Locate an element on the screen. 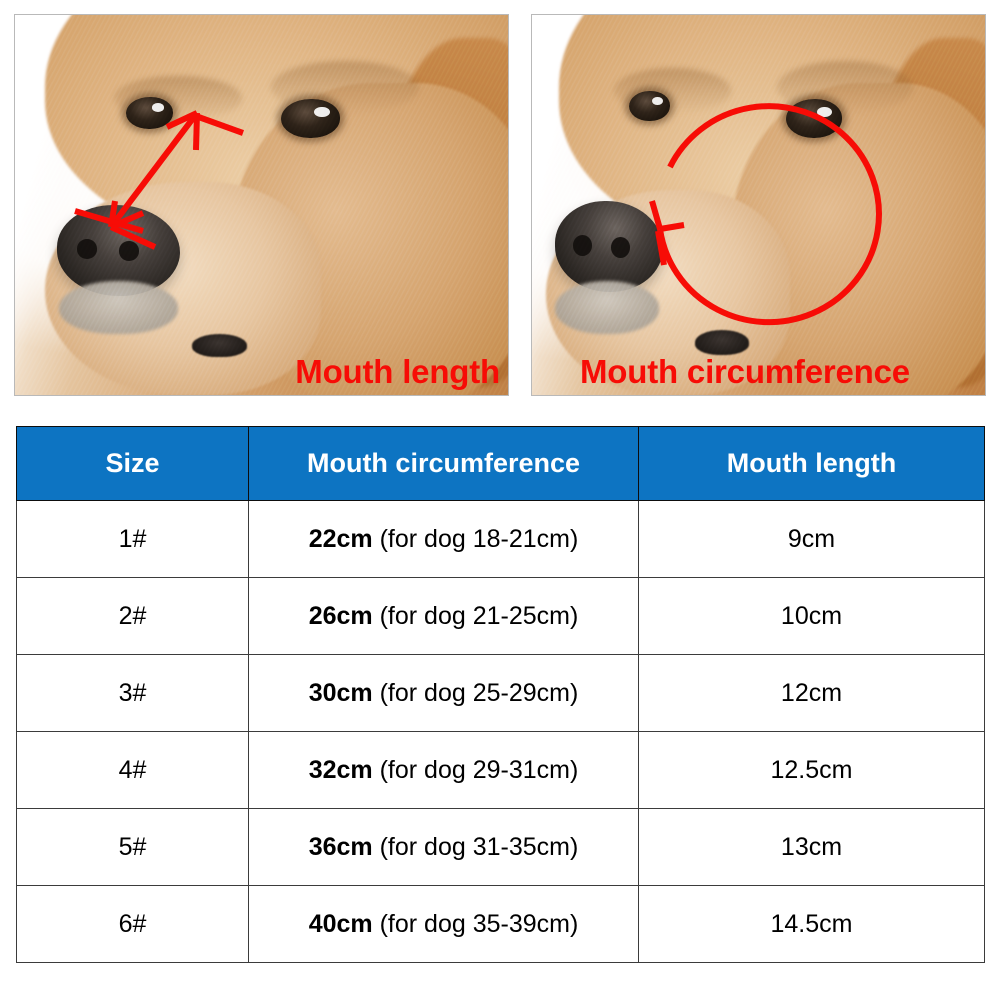 The width and height of the screenshot is (1000, 1000). mouth-circumference-caption: Mouth circumference is located at coordinates (745, 371).